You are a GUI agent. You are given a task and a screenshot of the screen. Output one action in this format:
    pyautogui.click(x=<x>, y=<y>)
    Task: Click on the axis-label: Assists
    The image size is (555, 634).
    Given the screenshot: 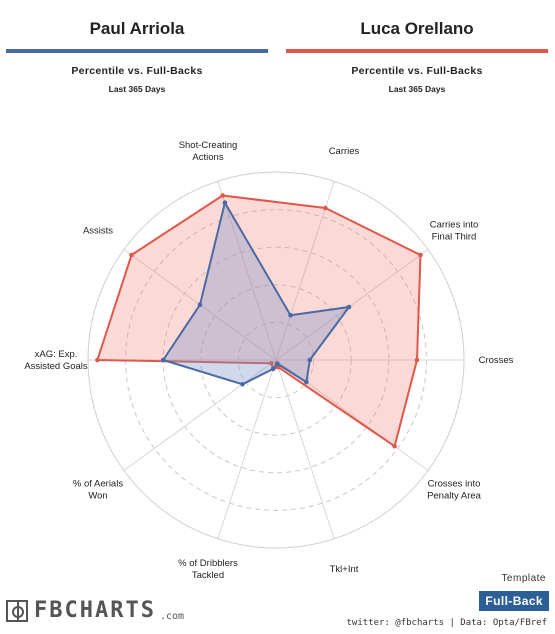 What is the action you would take?
    pyautogui.click(x=98, y=231)
    